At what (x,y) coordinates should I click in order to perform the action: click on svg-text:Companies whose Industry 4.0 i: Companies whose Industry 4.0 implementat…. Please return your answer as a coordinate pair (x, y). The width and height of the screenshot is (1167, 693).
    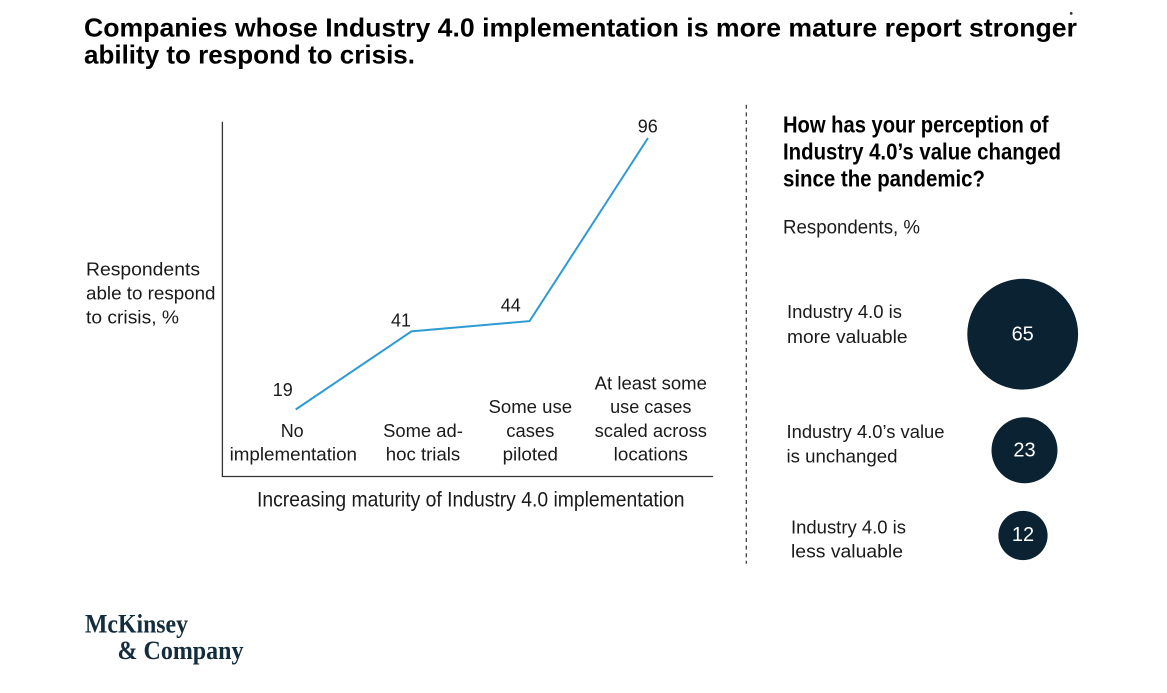
    Looking at the image, I should click on (580, 27).